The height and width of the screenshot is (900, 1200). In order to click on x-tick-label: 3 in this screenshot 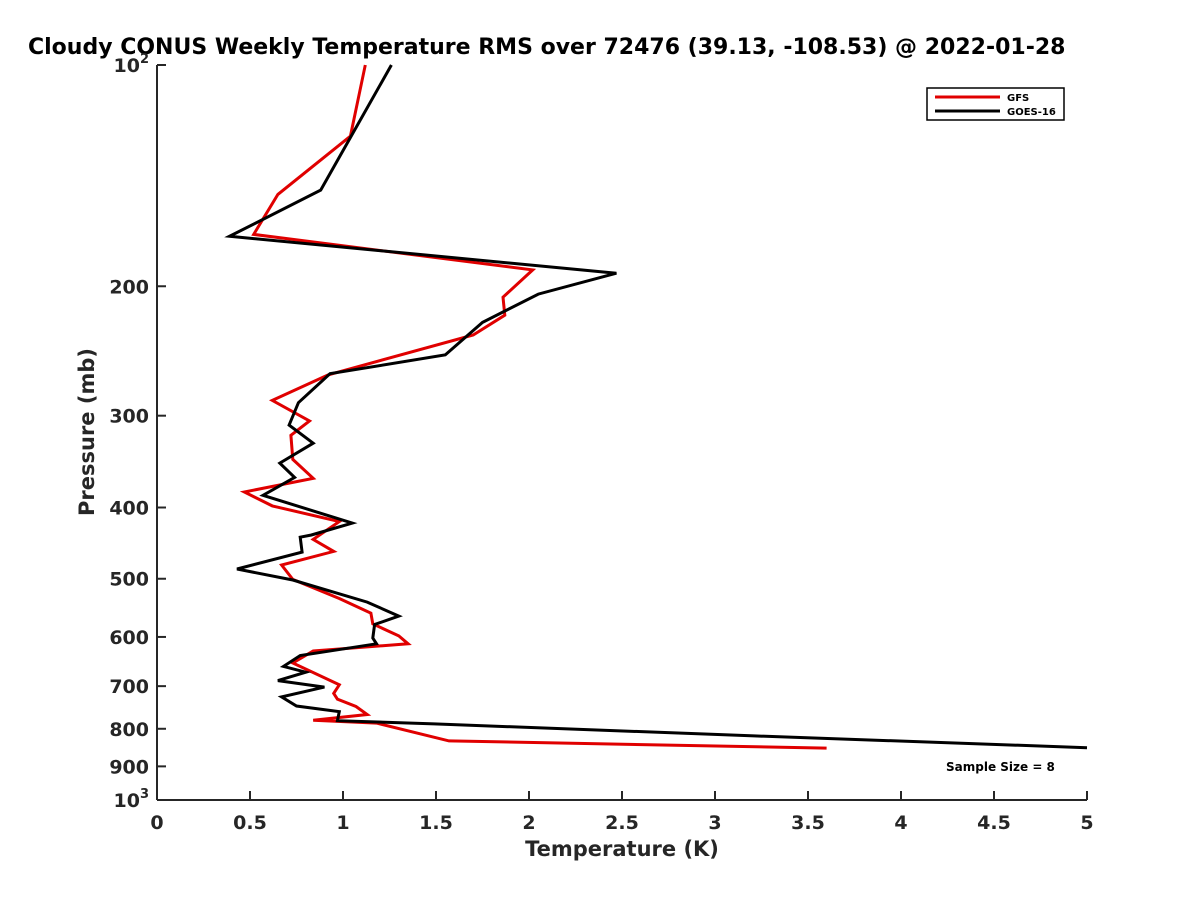, I will do `click(714, 823)`.